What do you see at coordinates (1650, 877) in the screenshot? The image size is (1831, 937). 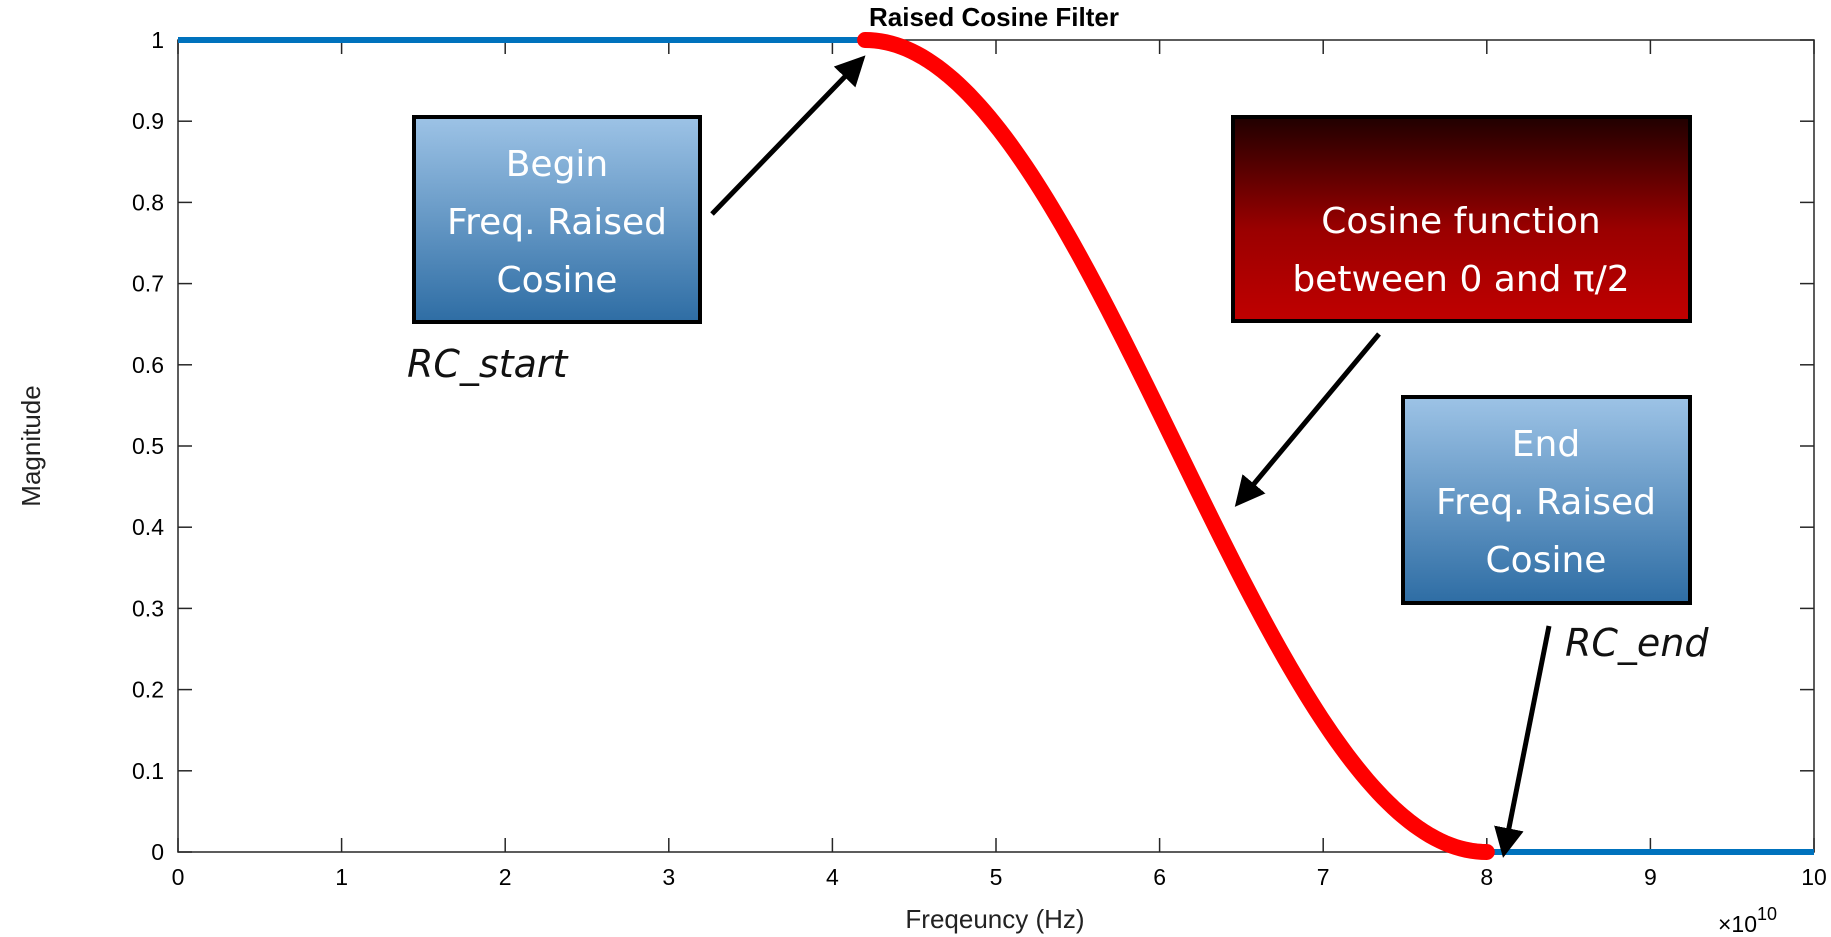 I see `x-tick-label: 9` at bounding box center [1650, 877].